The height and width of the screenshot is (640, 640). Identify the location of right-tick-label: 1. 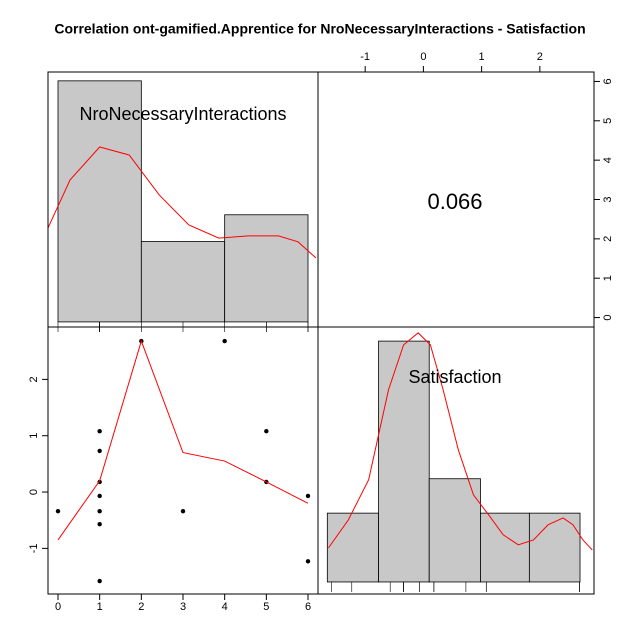
(608, 278).